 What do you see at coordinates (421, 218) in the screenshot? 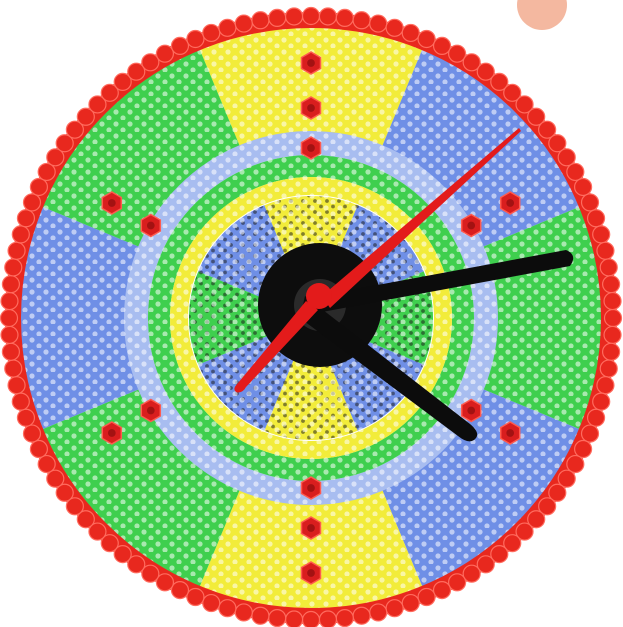
I see `second-hand-icon` at bounding box center [421, 218].